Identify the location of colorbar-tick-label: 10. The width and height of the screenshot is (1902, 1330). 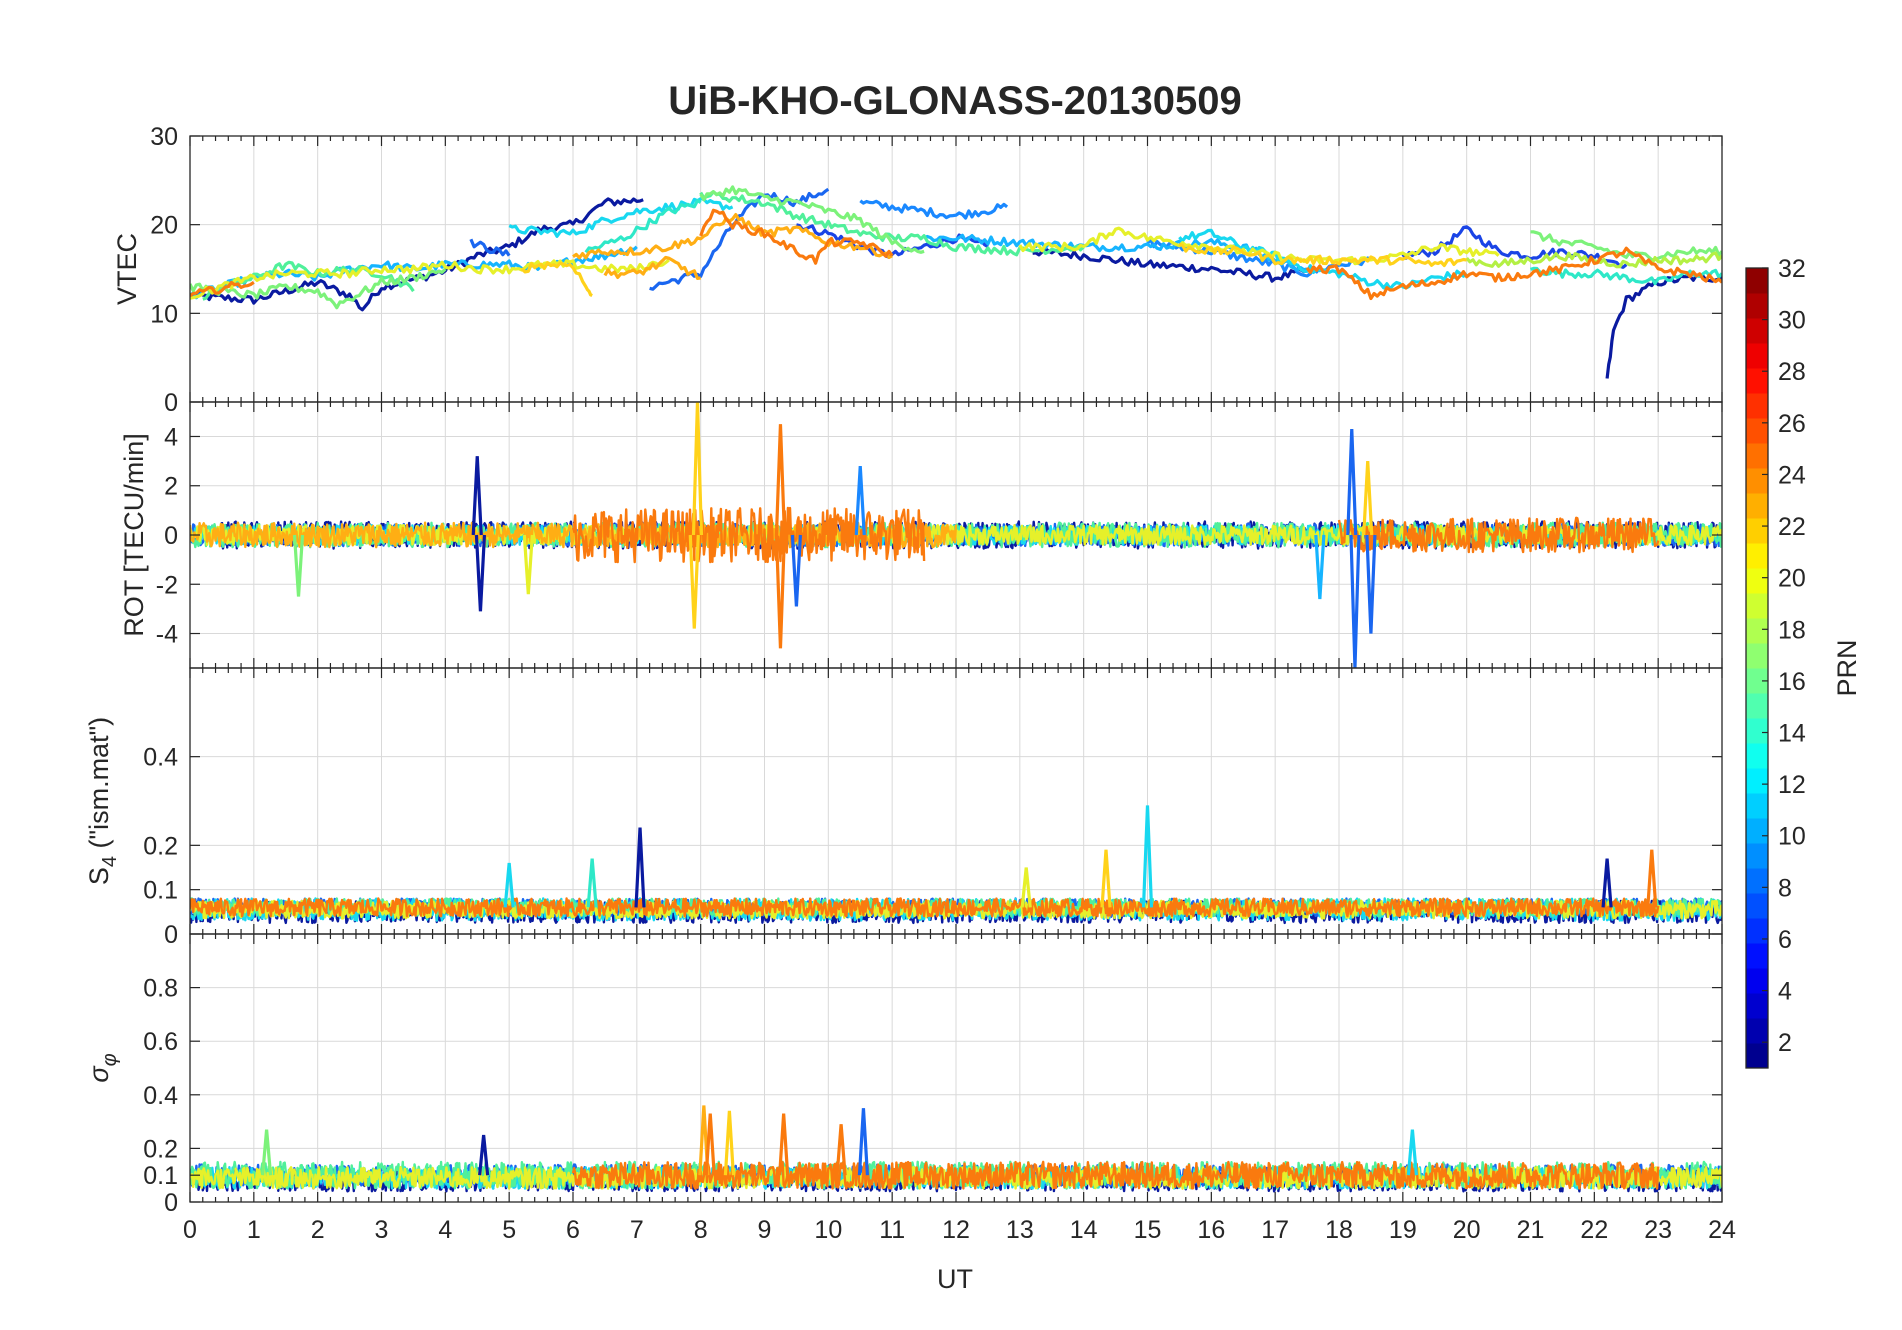
(1792, 837).